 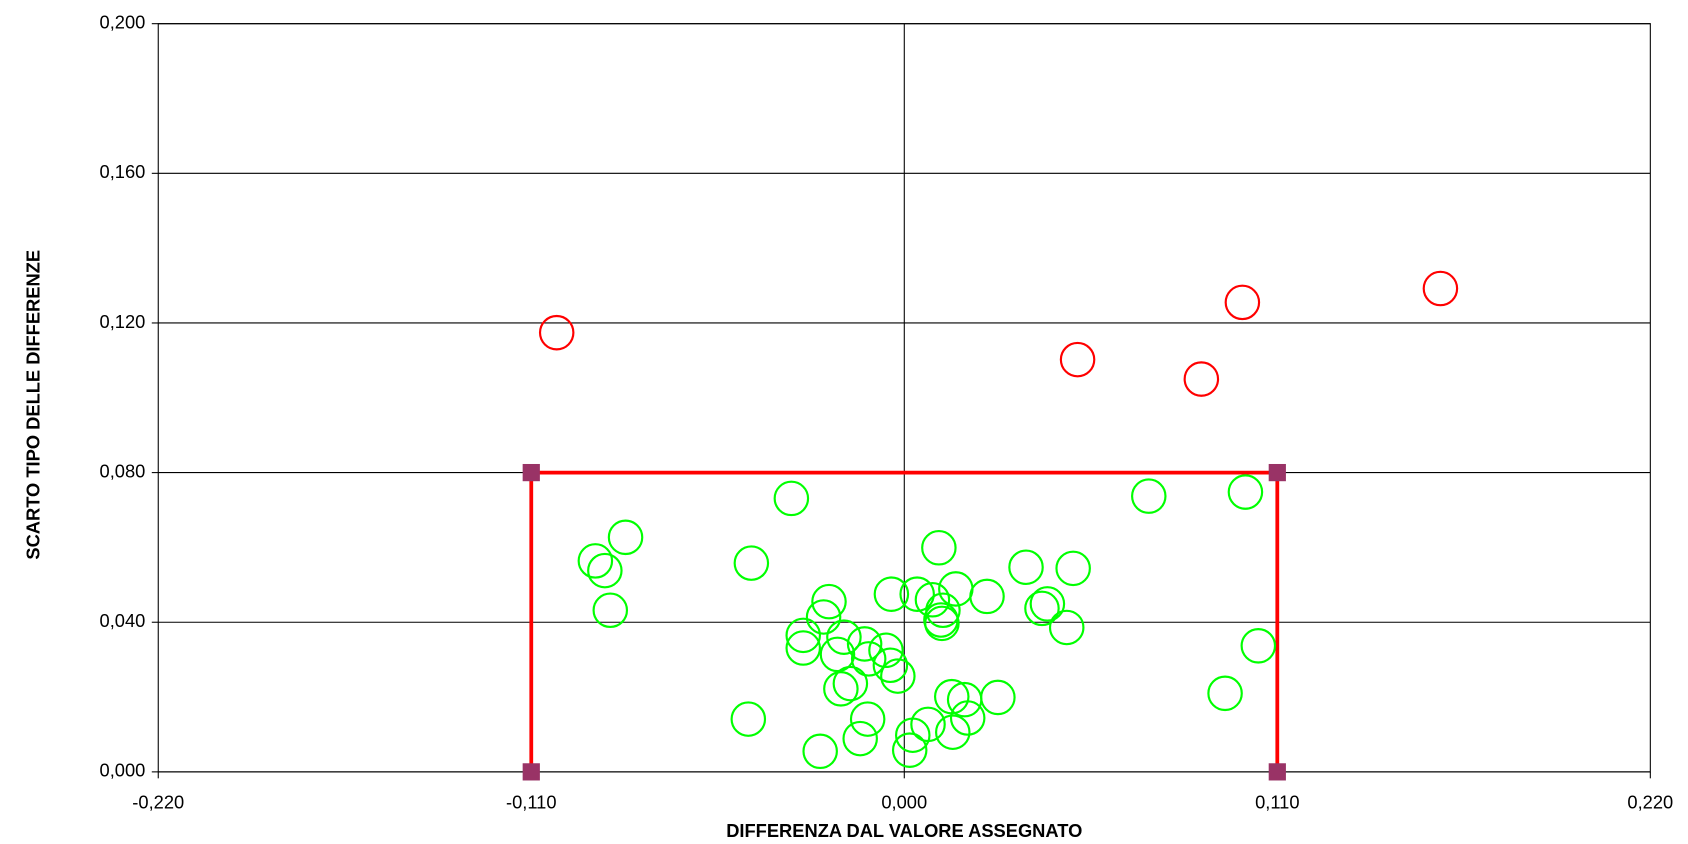 I want to click on y-tick-label: 0,120, so click(x=123, y=321).